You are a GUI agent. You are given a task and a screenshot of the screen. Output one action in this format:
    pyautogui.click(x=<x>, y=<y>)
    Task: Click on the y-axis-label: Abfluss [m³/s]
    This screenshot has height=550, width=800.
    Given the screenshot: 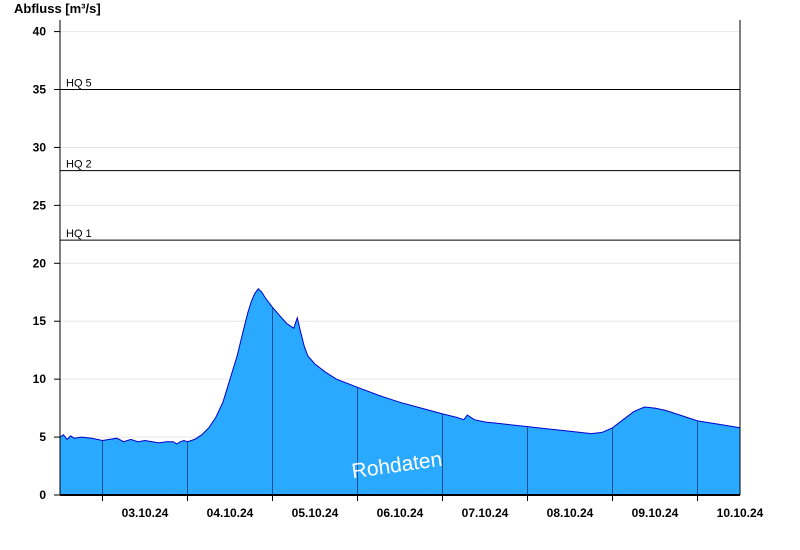 What is the action you would take?
    pyautogui.click(x=57, y=8)
    